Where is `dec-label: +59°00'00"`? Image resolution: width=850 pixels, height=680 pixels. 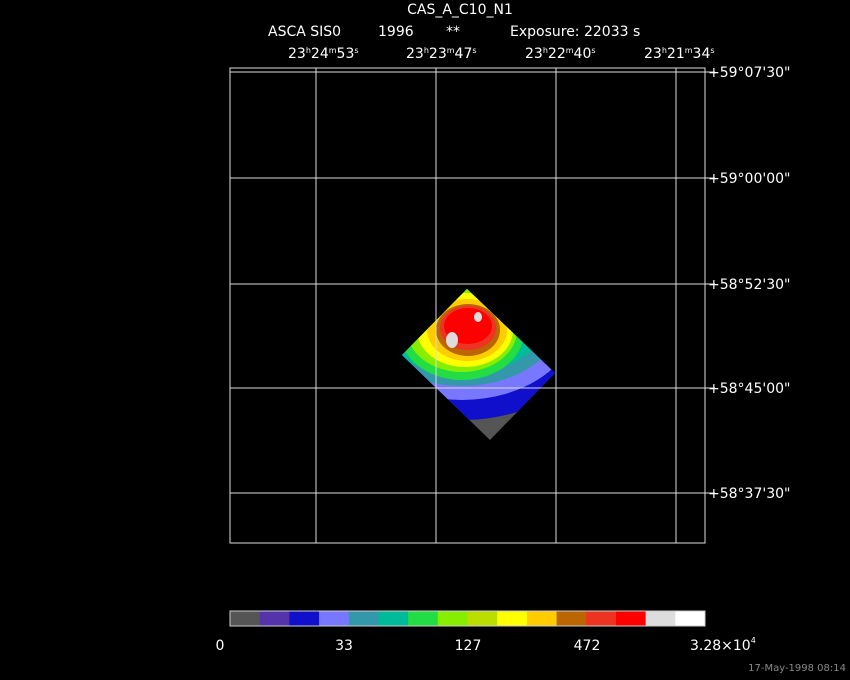 dec-label: +59°00'00" is located at coordinates (749, 179).